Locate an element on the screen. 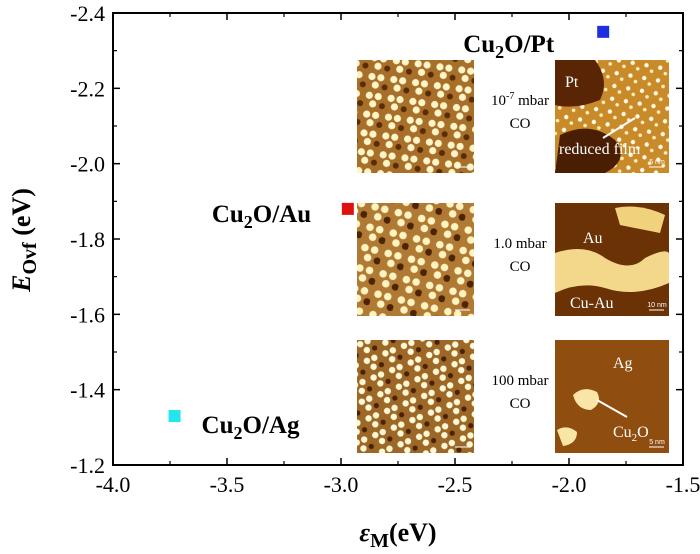 Image resolution: width=700 pixels, height=554 pixels. x-axis-title: εM(eV) is located at coordinates (397, 535).